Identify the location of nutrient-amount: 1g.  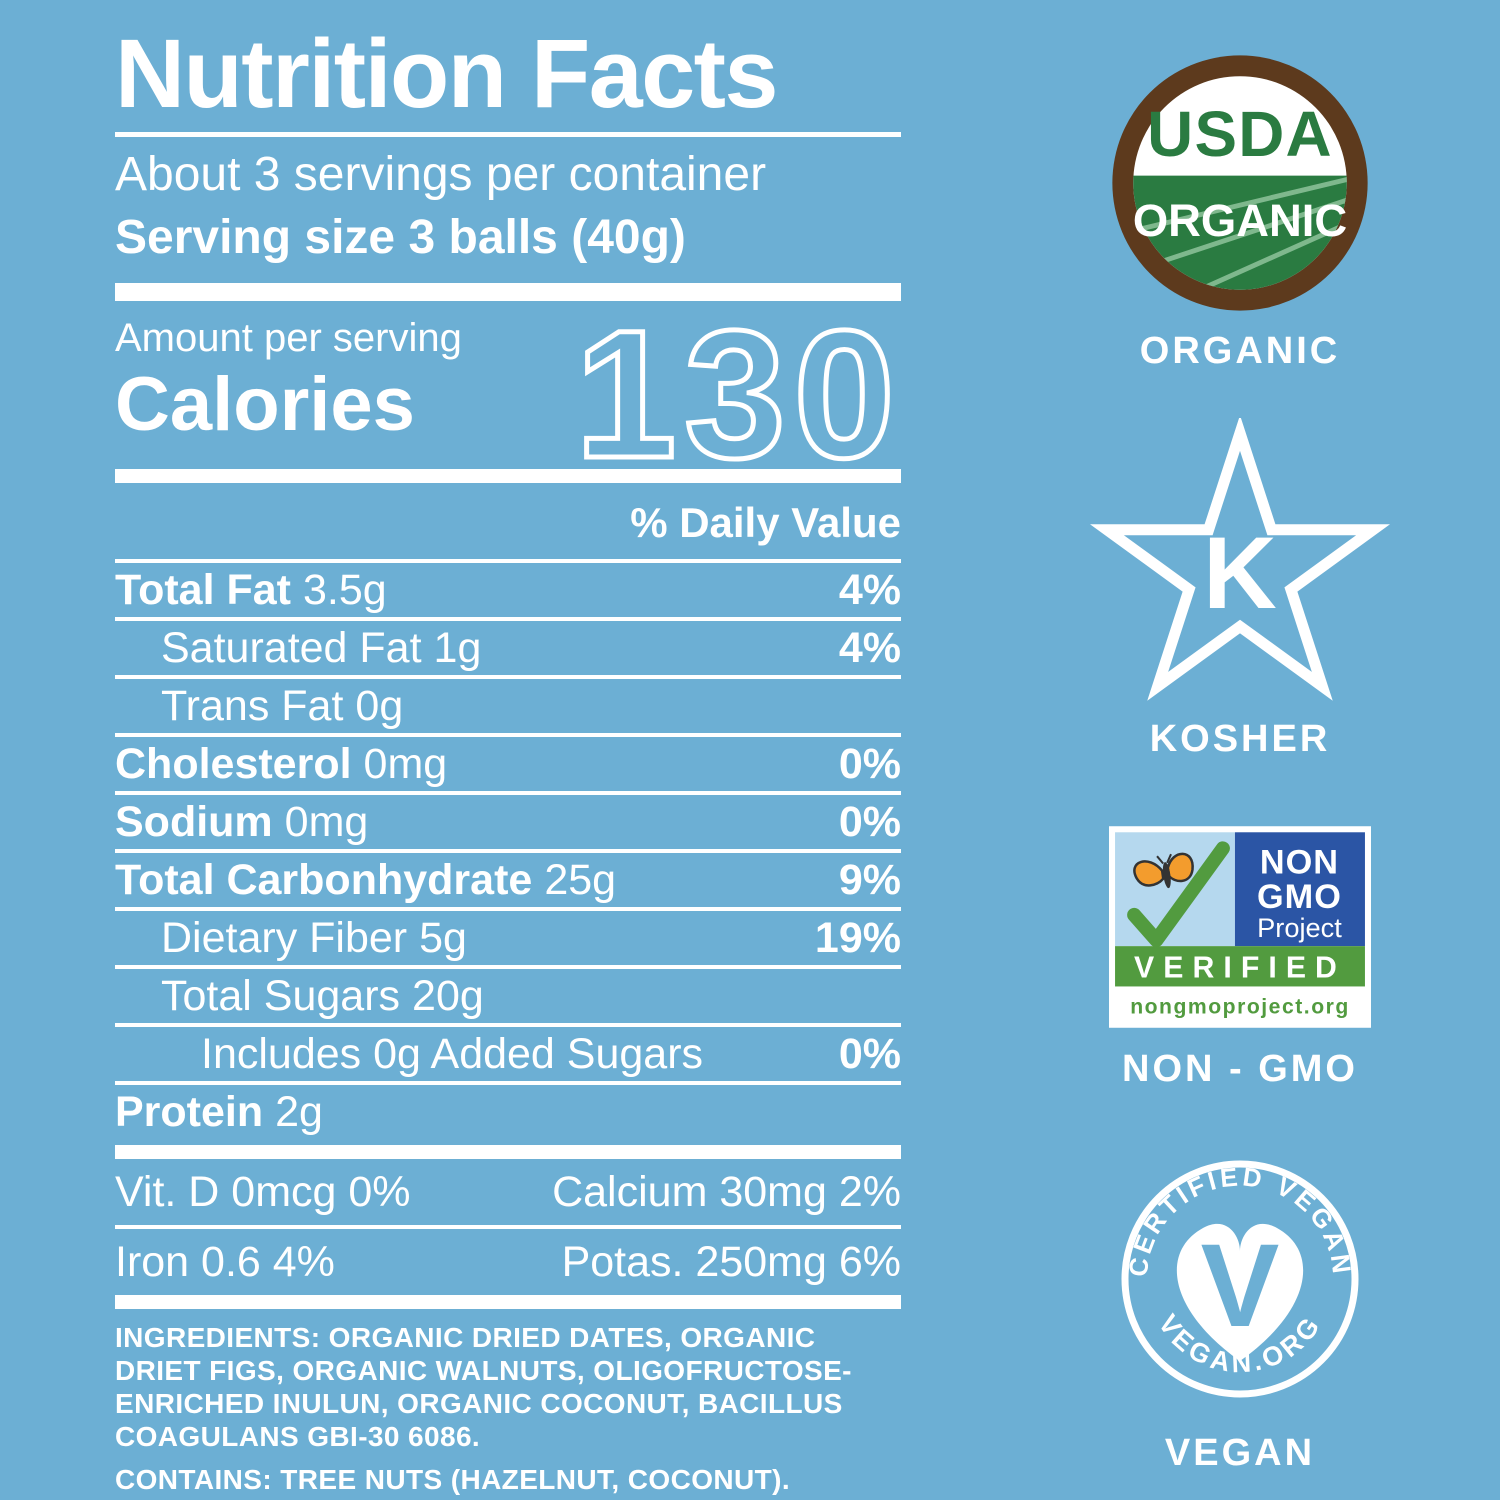
(457, 648).